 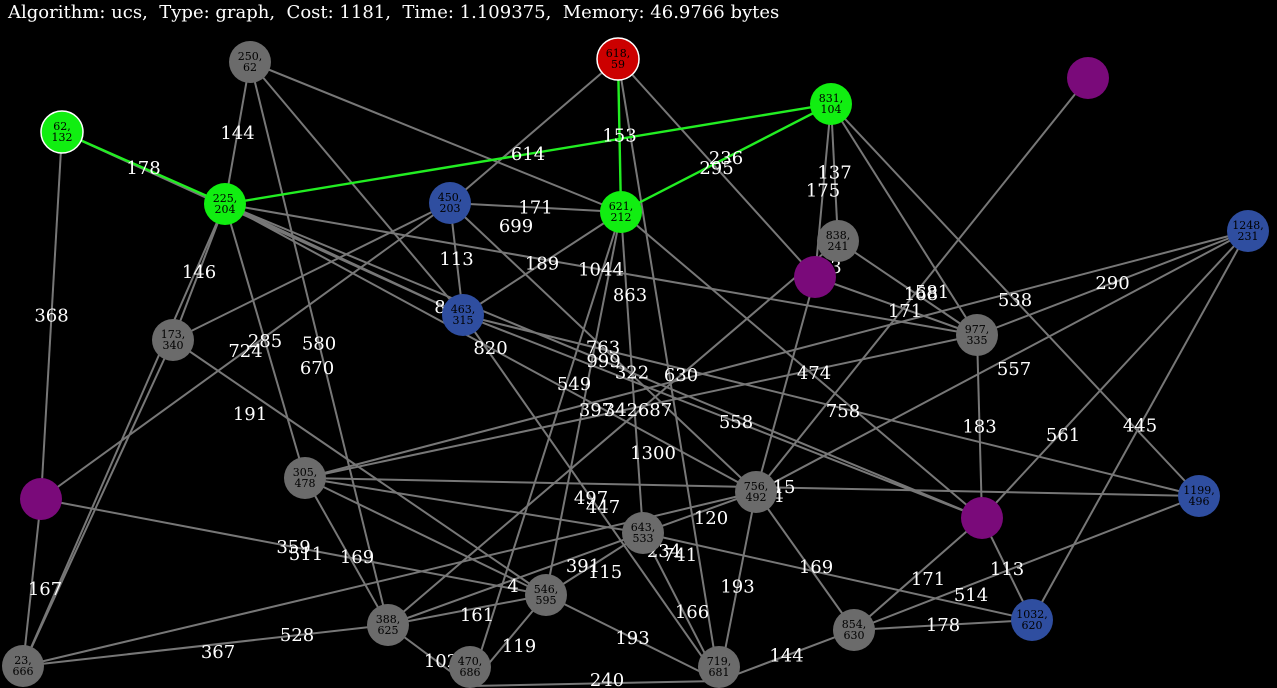 I want to click on cost-label: Cost: 1181,, so click(x=338, y=12).